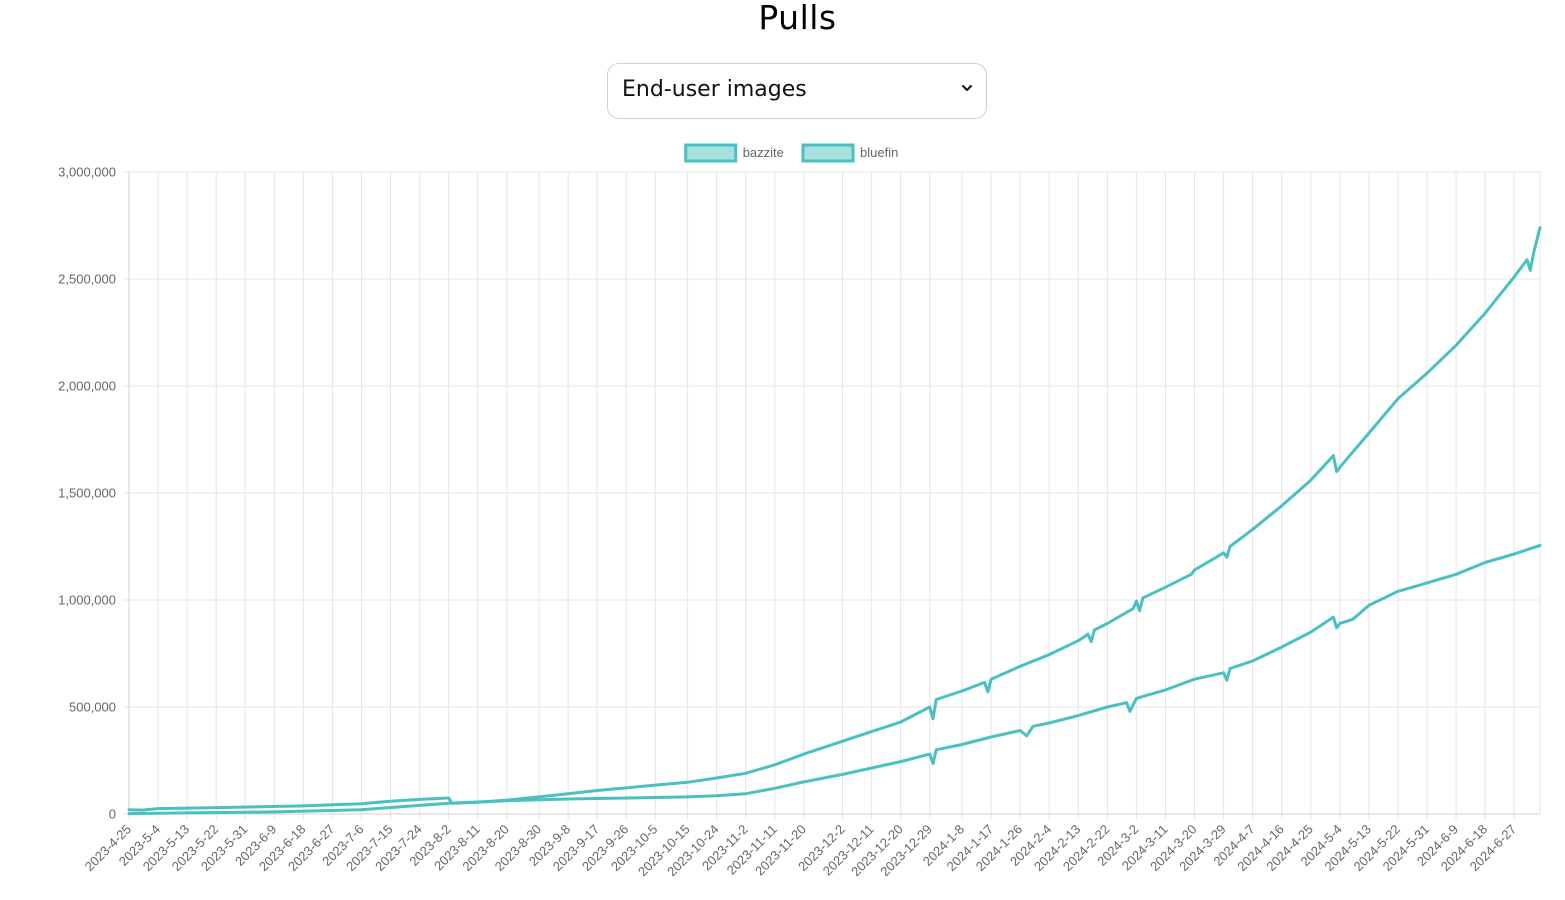 The width and height of the screenshot is (1565, 900). What do you see at coordinates (797, 18) in the screenshot?
I see `page-title: Pulls` at bounding box center [797, 18].